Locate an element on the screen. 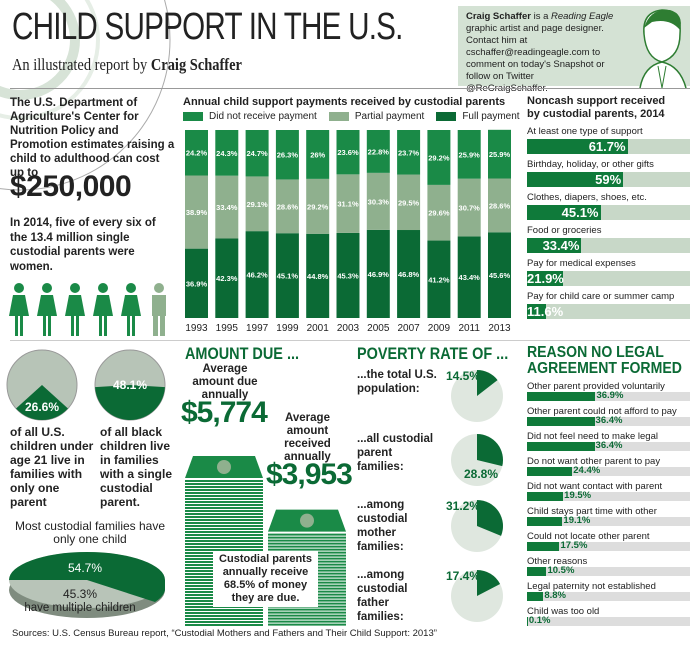 The height and width of the screenshot is (645, 700). reason-bar-track: 24.4% is located at coordinates (608, 470).